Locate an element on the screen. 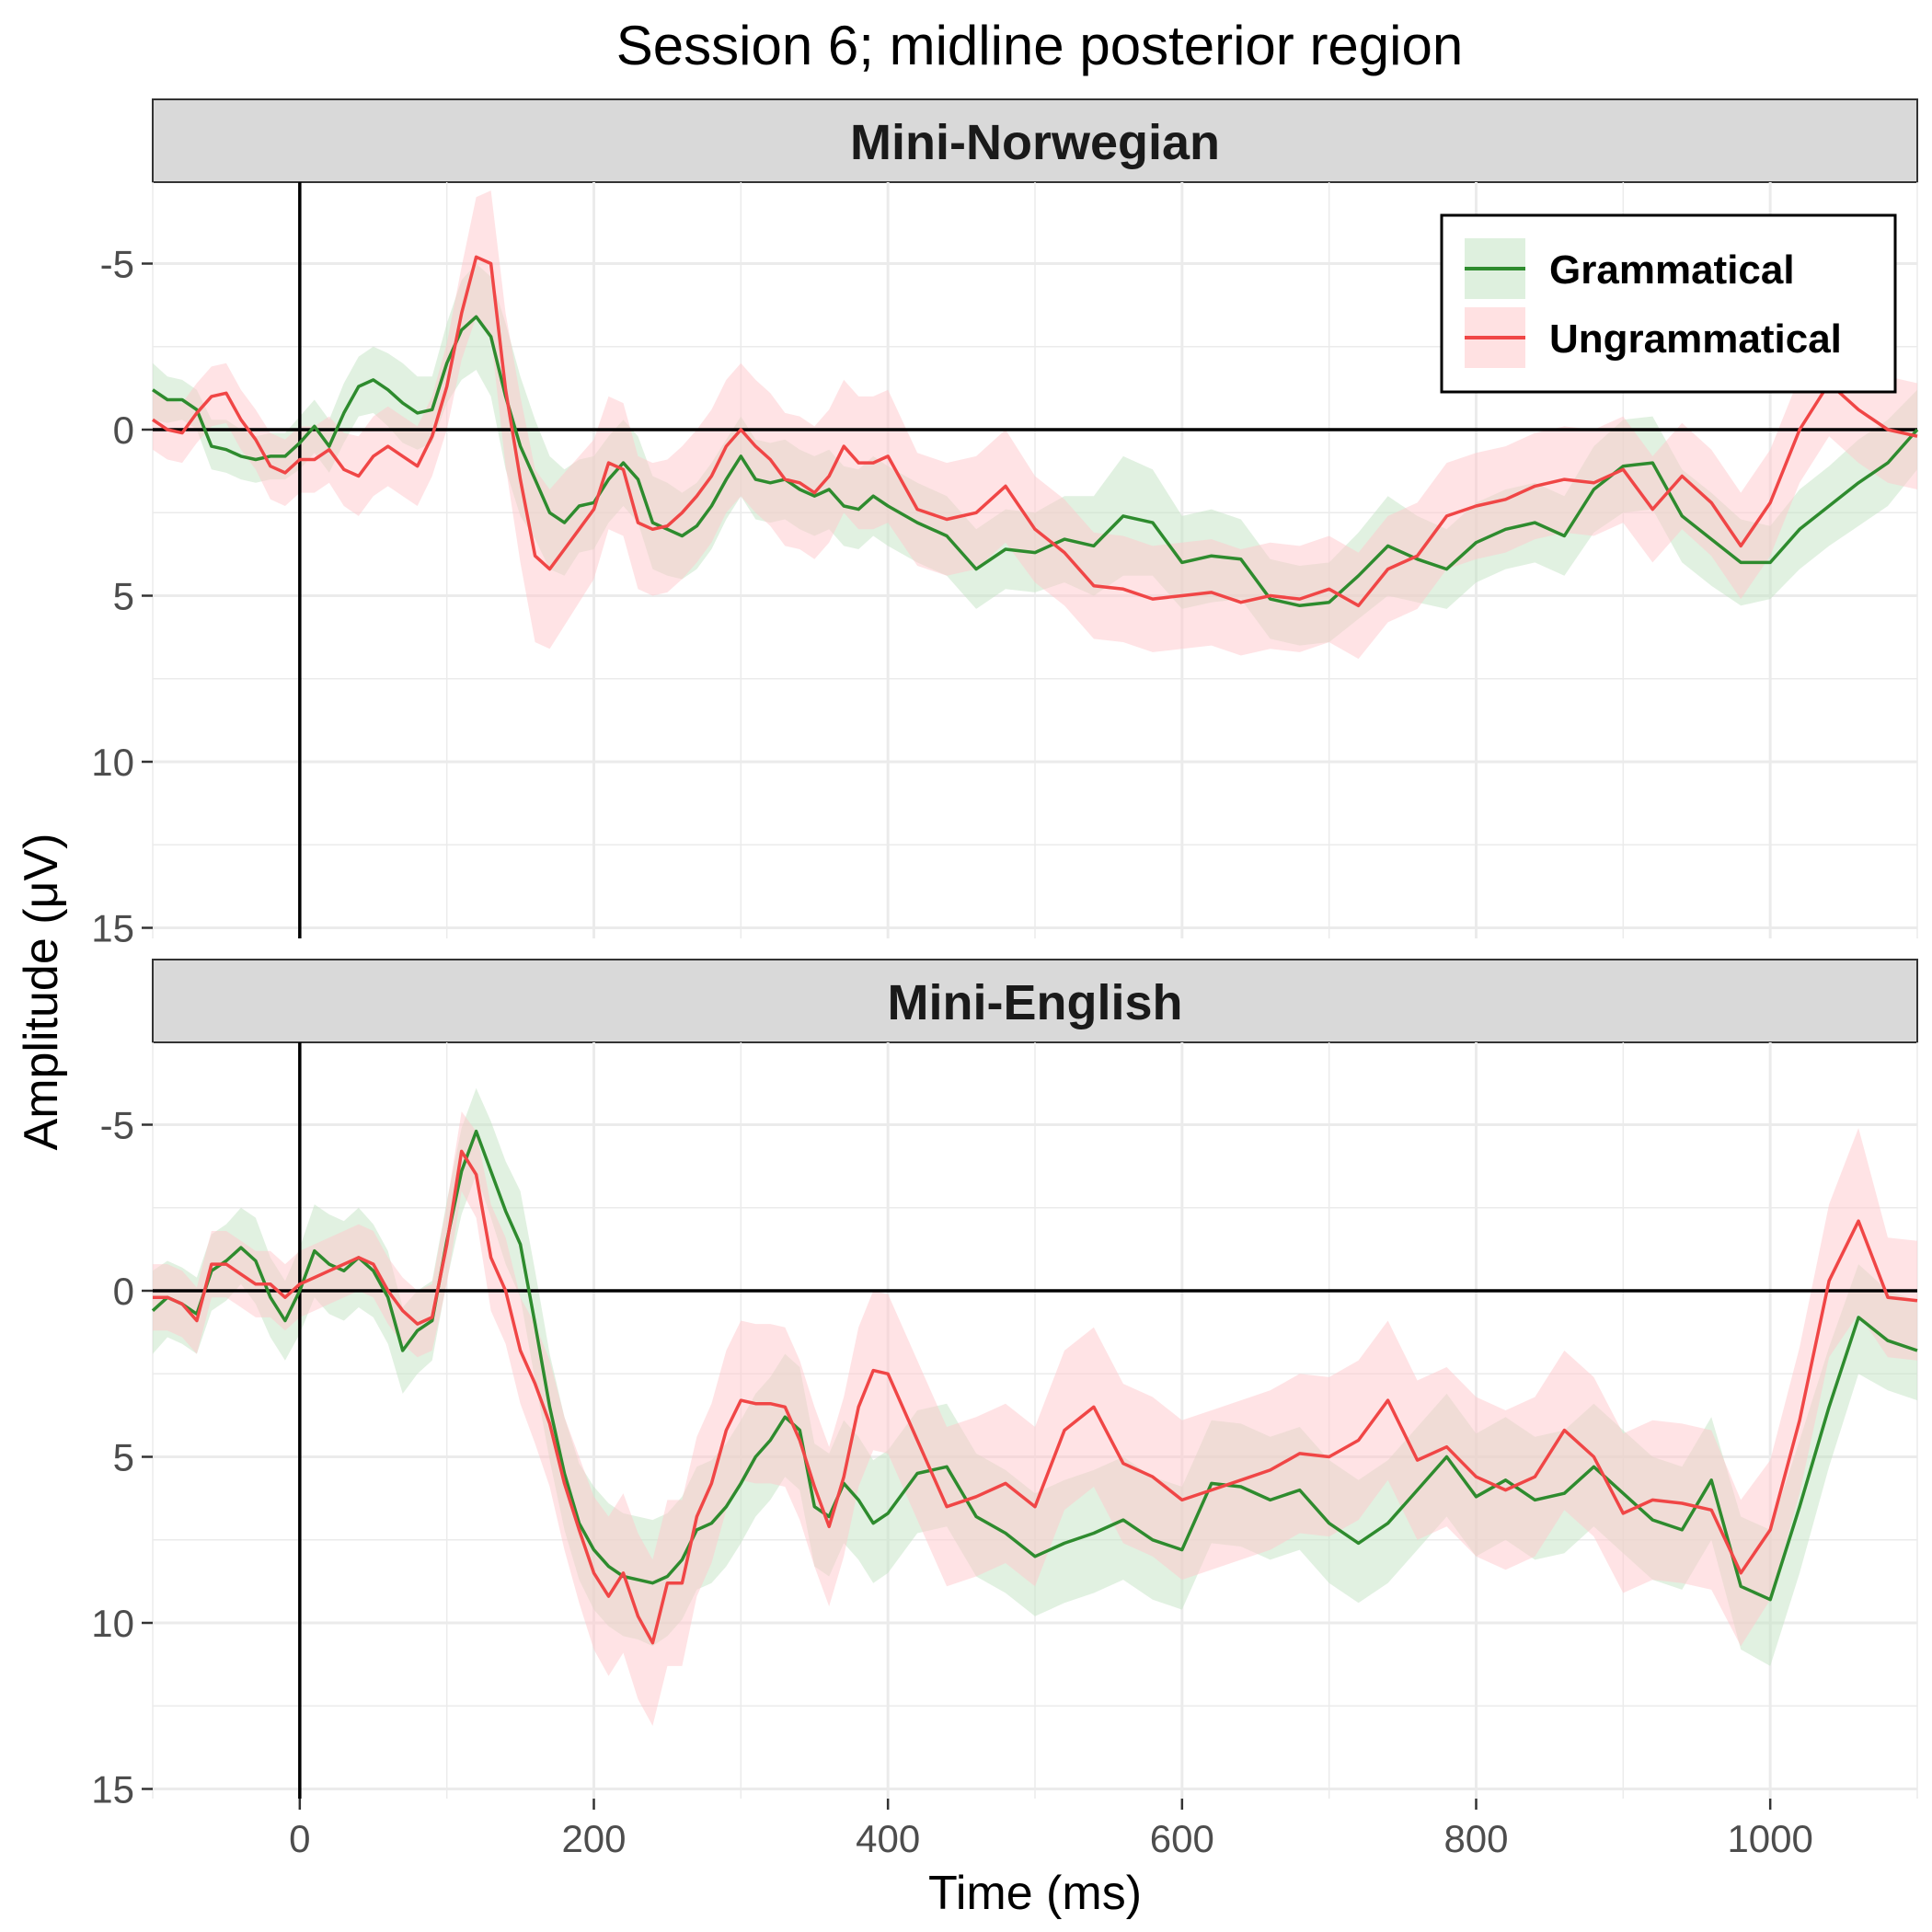 This screenshot has width=1932, height=1932. x-axis-ticks: 0 200 400 600 800 1000 is located at coordinates (1051, 1829).